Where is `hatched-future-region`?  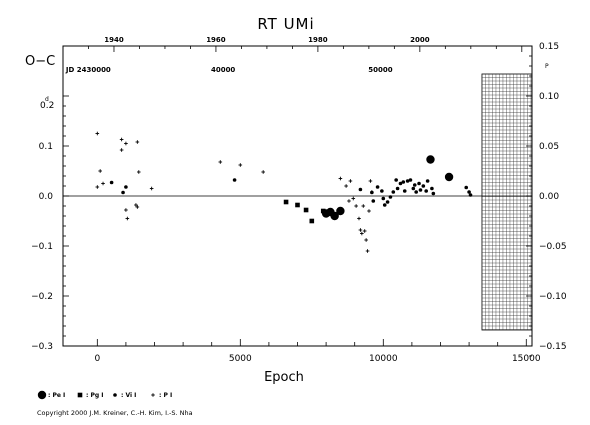 hatched-future-region is located at coordinates (507, 202).